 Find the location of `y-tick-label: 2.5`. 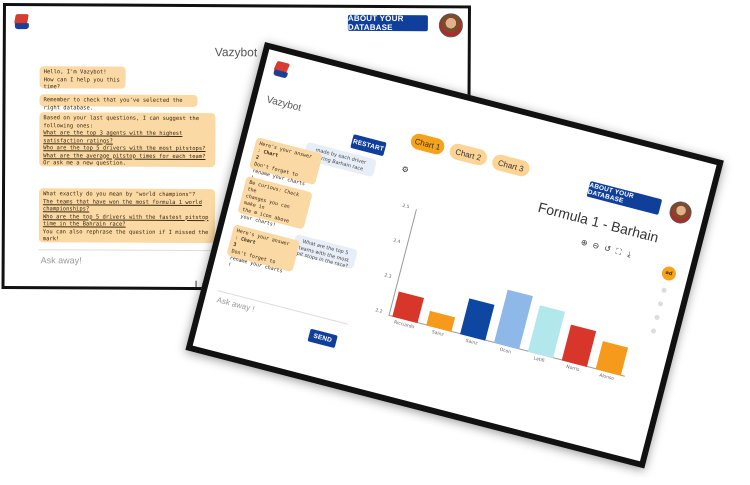

y-tick-label: 2.5 is located at coordinates (405, 207).